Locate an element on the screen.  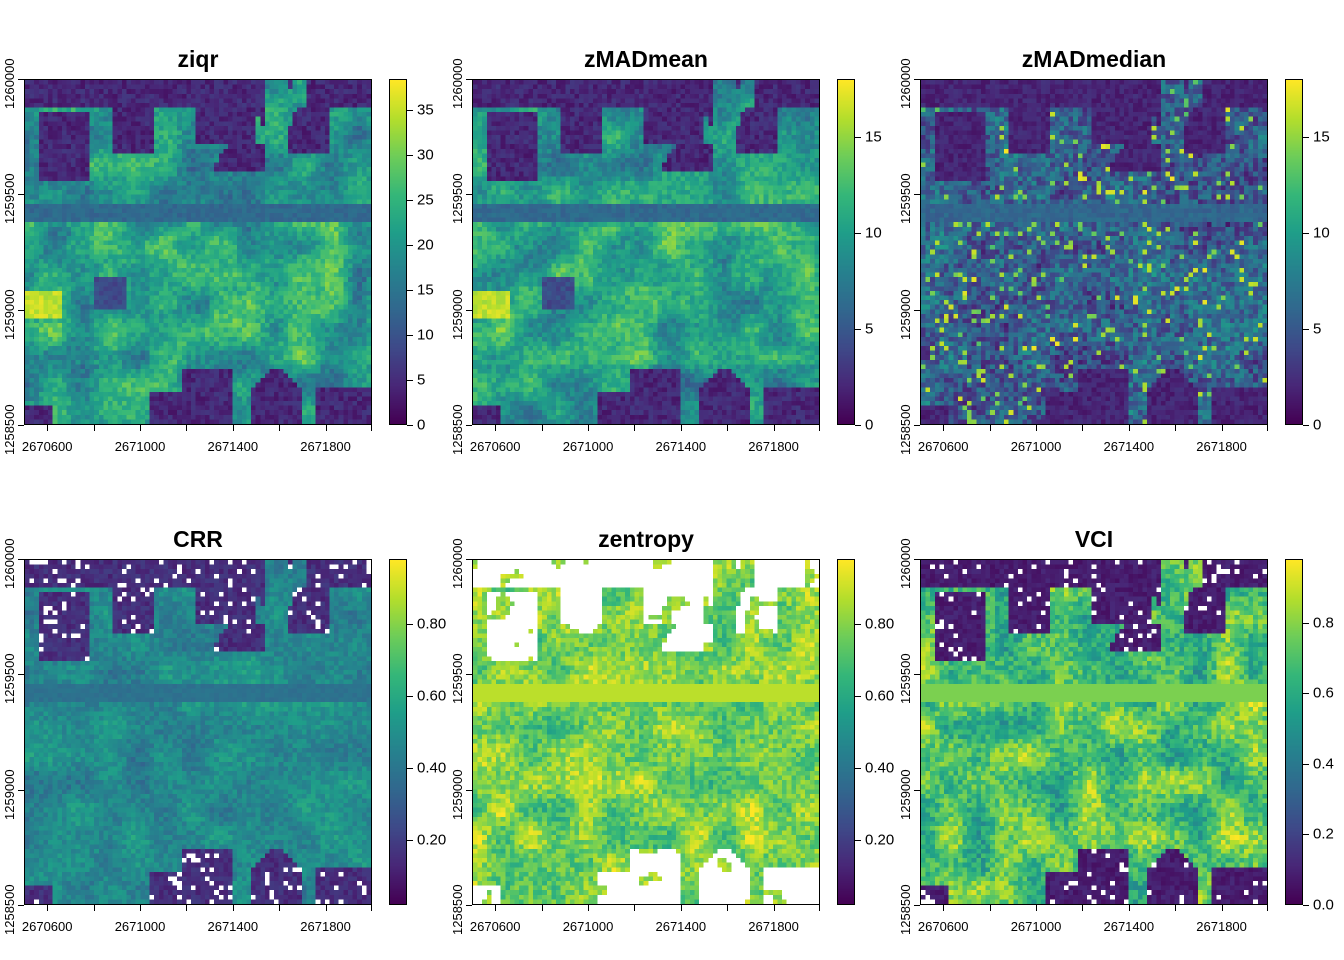
colorbar-label: 0.0 is located at coordinates (1323, 905).